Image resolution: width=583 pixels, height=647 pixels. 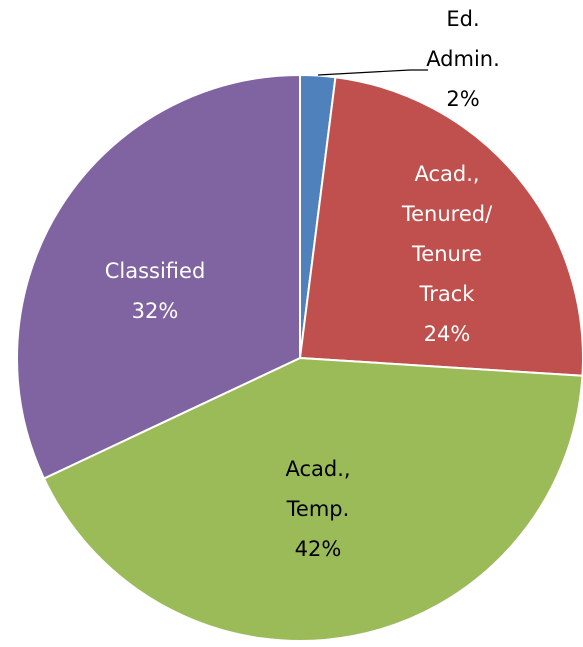 What do you see at coordinates (318, 549) in the screenshot?
I see `value-label: 42%` at bounding box center [318, 549].